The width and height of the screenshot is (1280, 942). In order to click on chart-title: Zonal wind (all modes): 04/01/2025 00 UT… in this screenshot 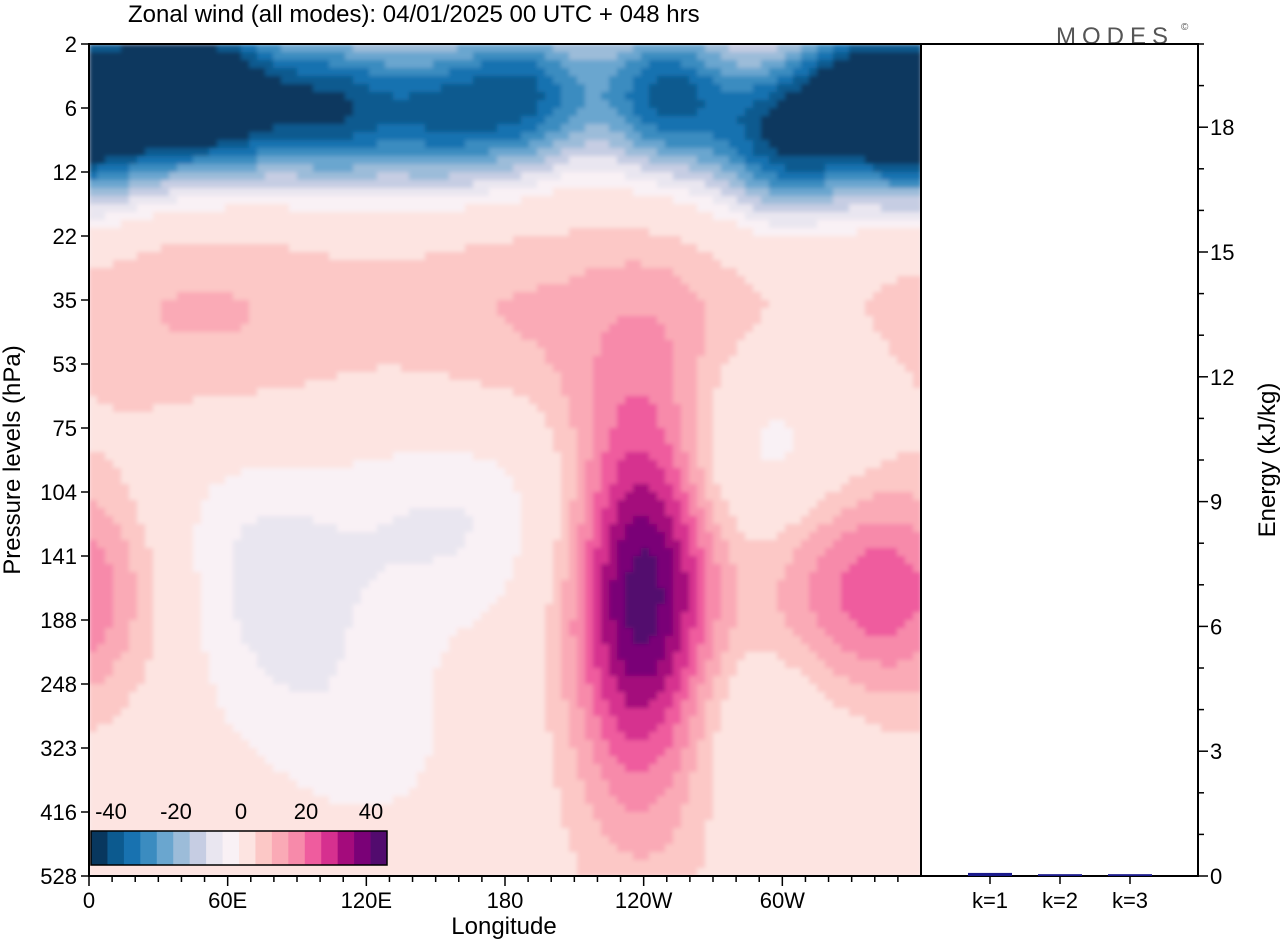, I will do `click(414, 14)`.